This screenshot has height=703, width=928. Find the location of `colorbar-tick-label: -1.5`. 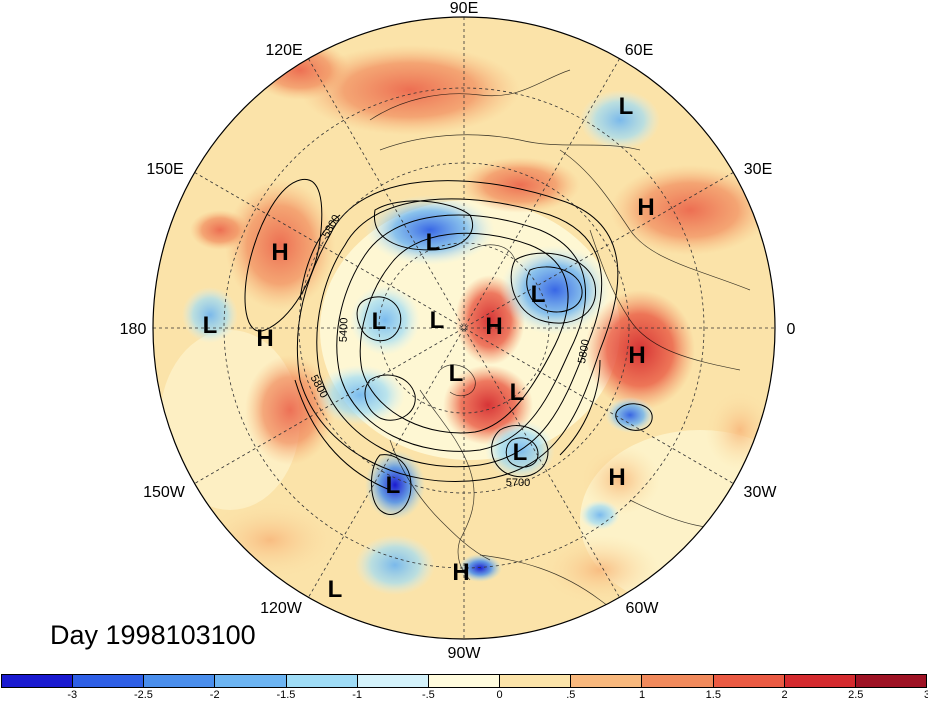

colorbar-tick-label: -1.5 is located at coordinates (286, 695).